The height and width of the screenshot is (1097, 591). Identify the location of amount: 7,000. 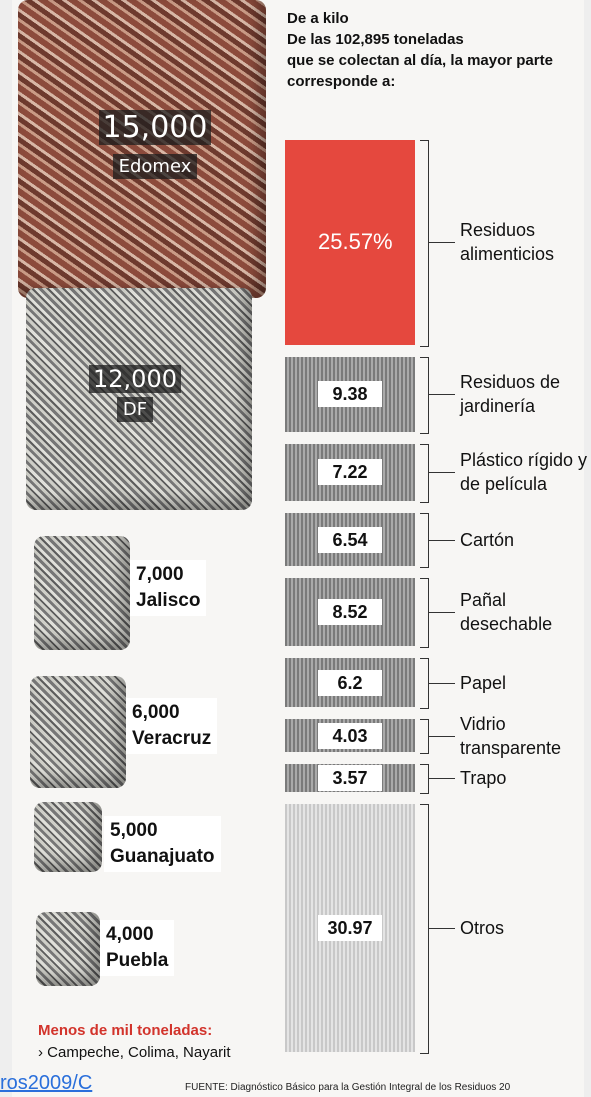
(160, 574).